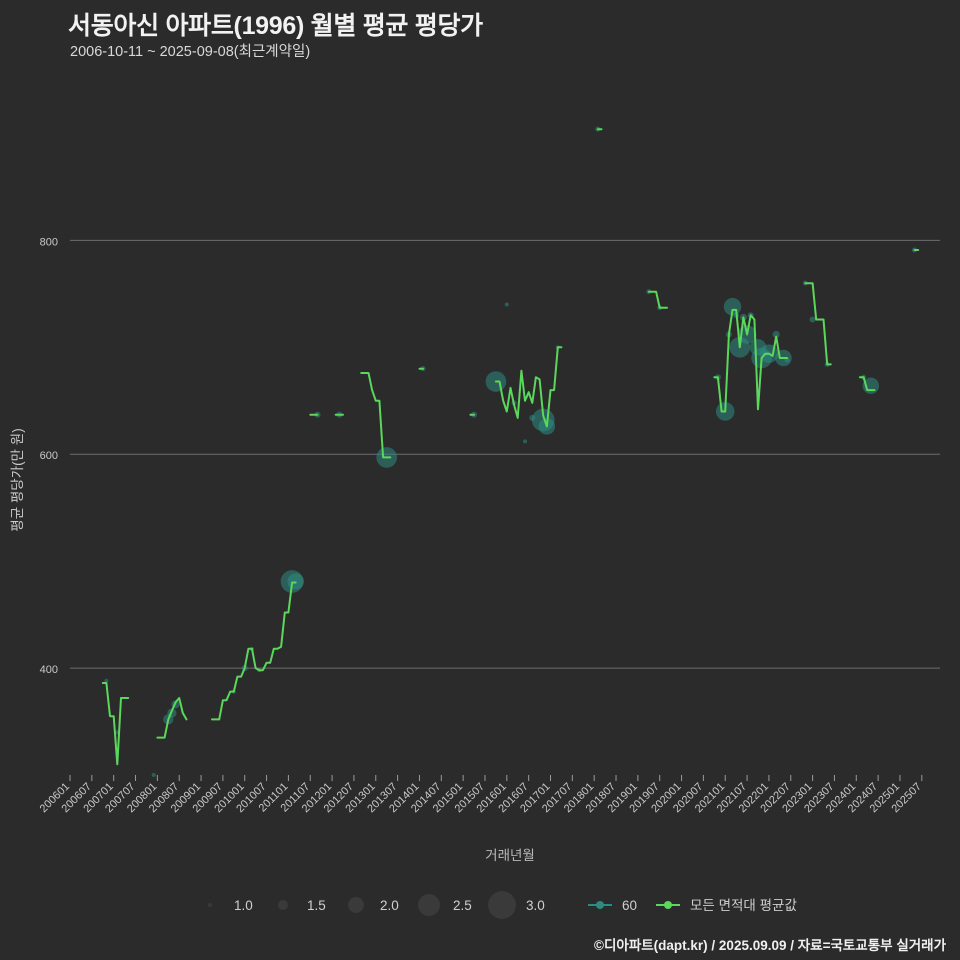 The height and width of the screenshot is (960, 960). Describe the element at coordinates (389, 905) in the screenshot. I see `legend-size-label: 2.0` at that location.